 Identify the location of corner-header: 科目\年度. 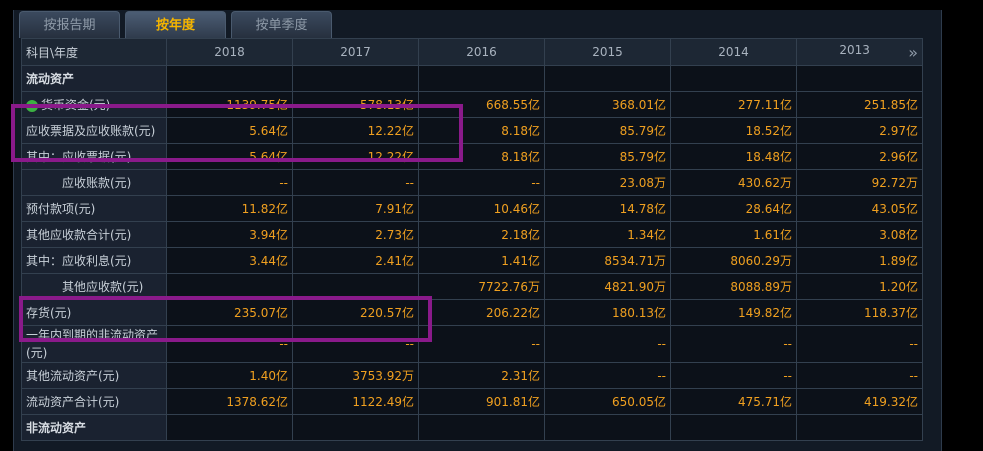
(94, 52).